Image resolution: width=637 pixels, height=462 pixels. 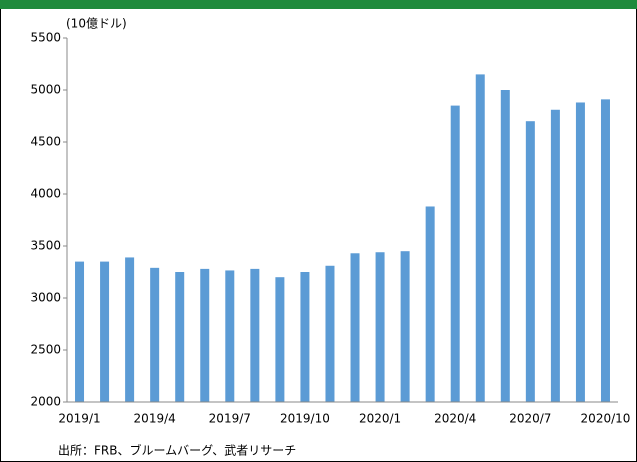 What do you see at coordinates (45, 350) in the screenshot?
I see `y-tick-label: 2500` at bounding box center [45, 350].